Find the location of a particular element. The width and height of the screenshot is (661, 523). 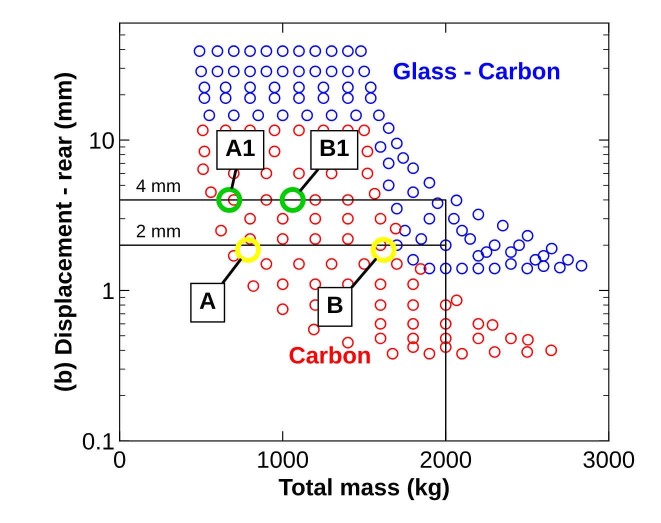

y-tick-label: 1 is located at coordinates (108, 291).